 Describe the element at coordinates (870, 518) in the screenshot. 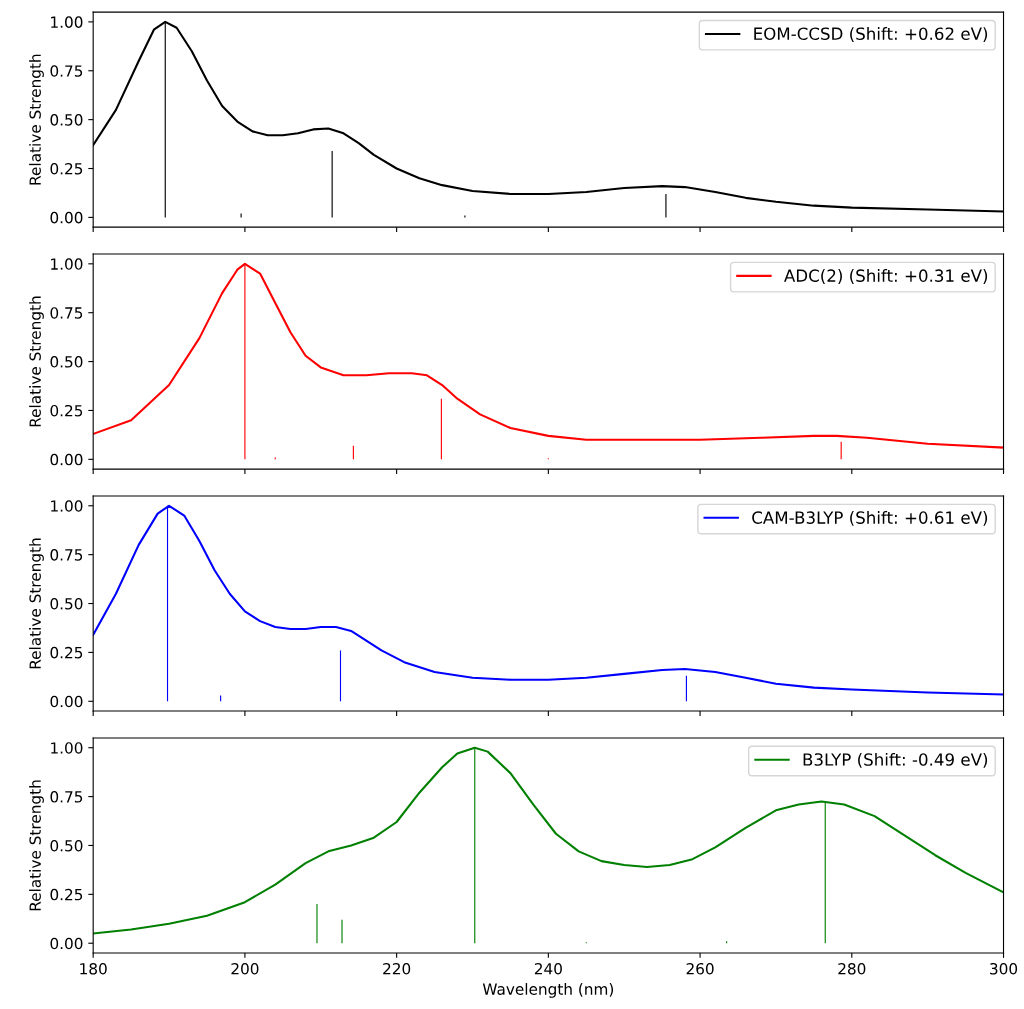

I see `legend-label: CAM-B3LYP (Shift: +0.61 eV)` at that location.